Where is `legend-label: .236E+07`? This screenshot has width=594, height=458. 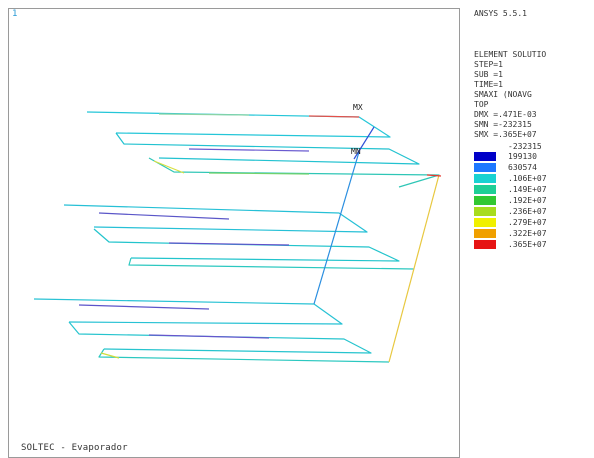
legend-label: .236E+07 is located at coordinates (527, 211).